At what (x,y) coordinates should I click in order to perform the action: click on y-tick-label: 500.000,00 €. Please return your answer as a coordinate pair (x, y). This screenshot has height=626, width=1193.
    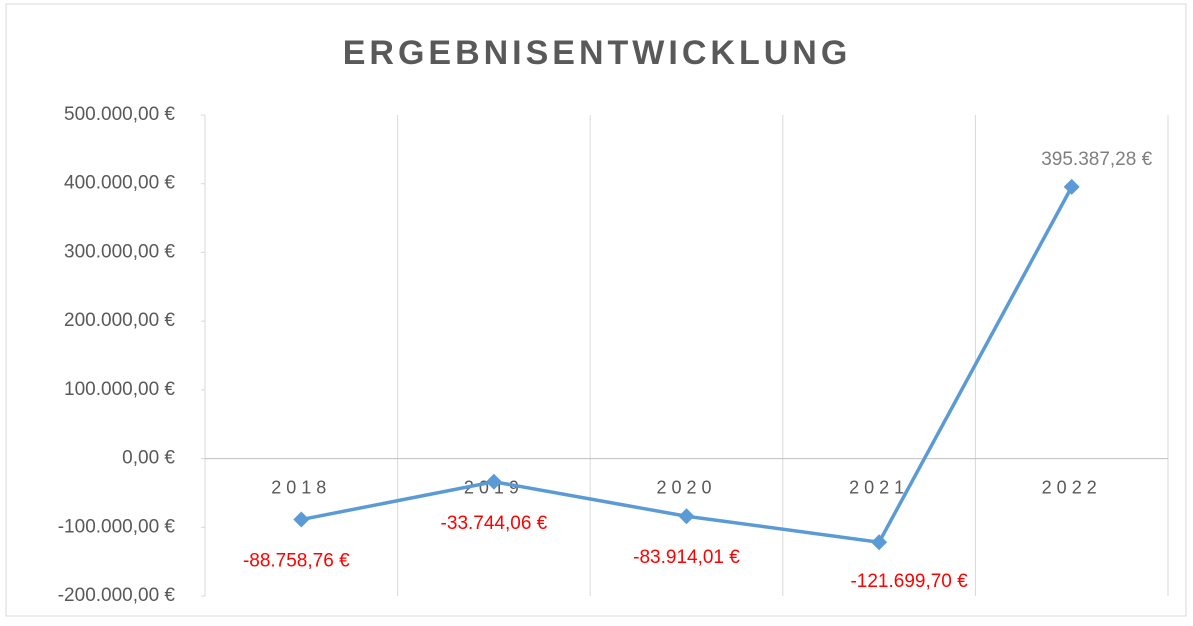
    Looking at the image, I should click on (119, 114).